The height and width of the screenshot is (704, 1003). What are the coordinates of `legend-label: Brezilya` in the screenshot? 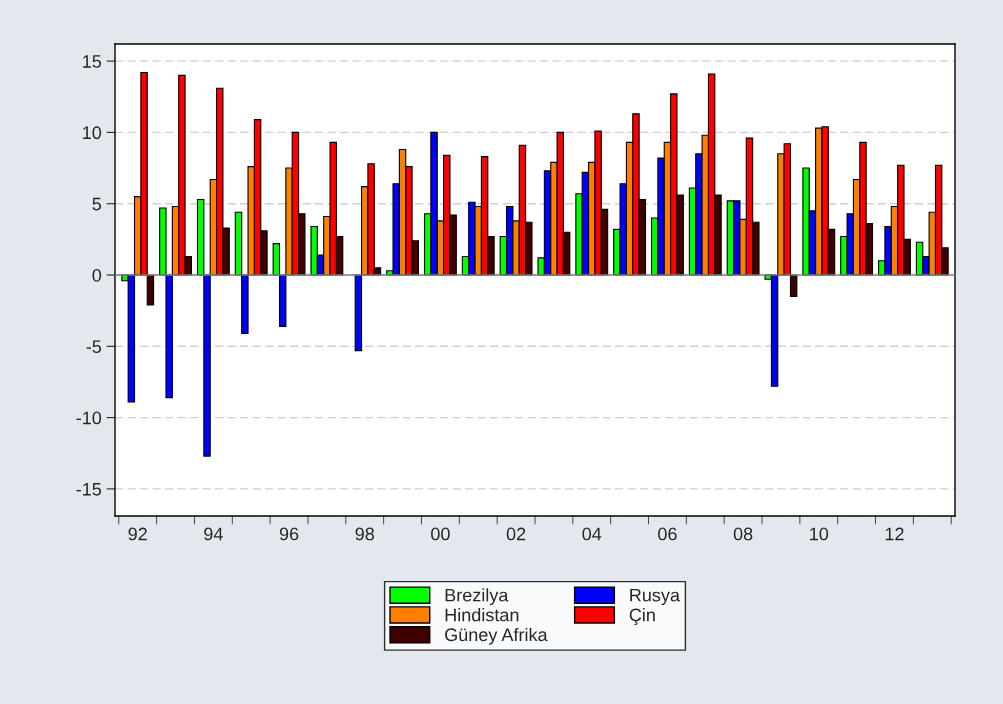 It's located at (477, 597).